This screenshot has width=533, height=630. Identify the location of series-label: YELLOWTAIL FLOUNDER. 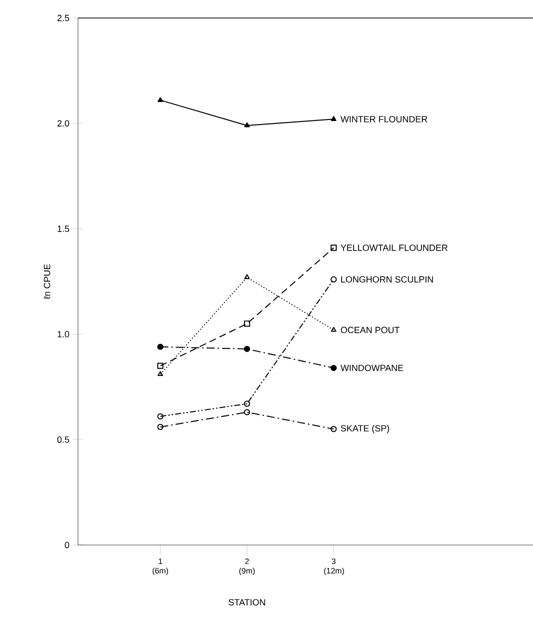
(394, 247).